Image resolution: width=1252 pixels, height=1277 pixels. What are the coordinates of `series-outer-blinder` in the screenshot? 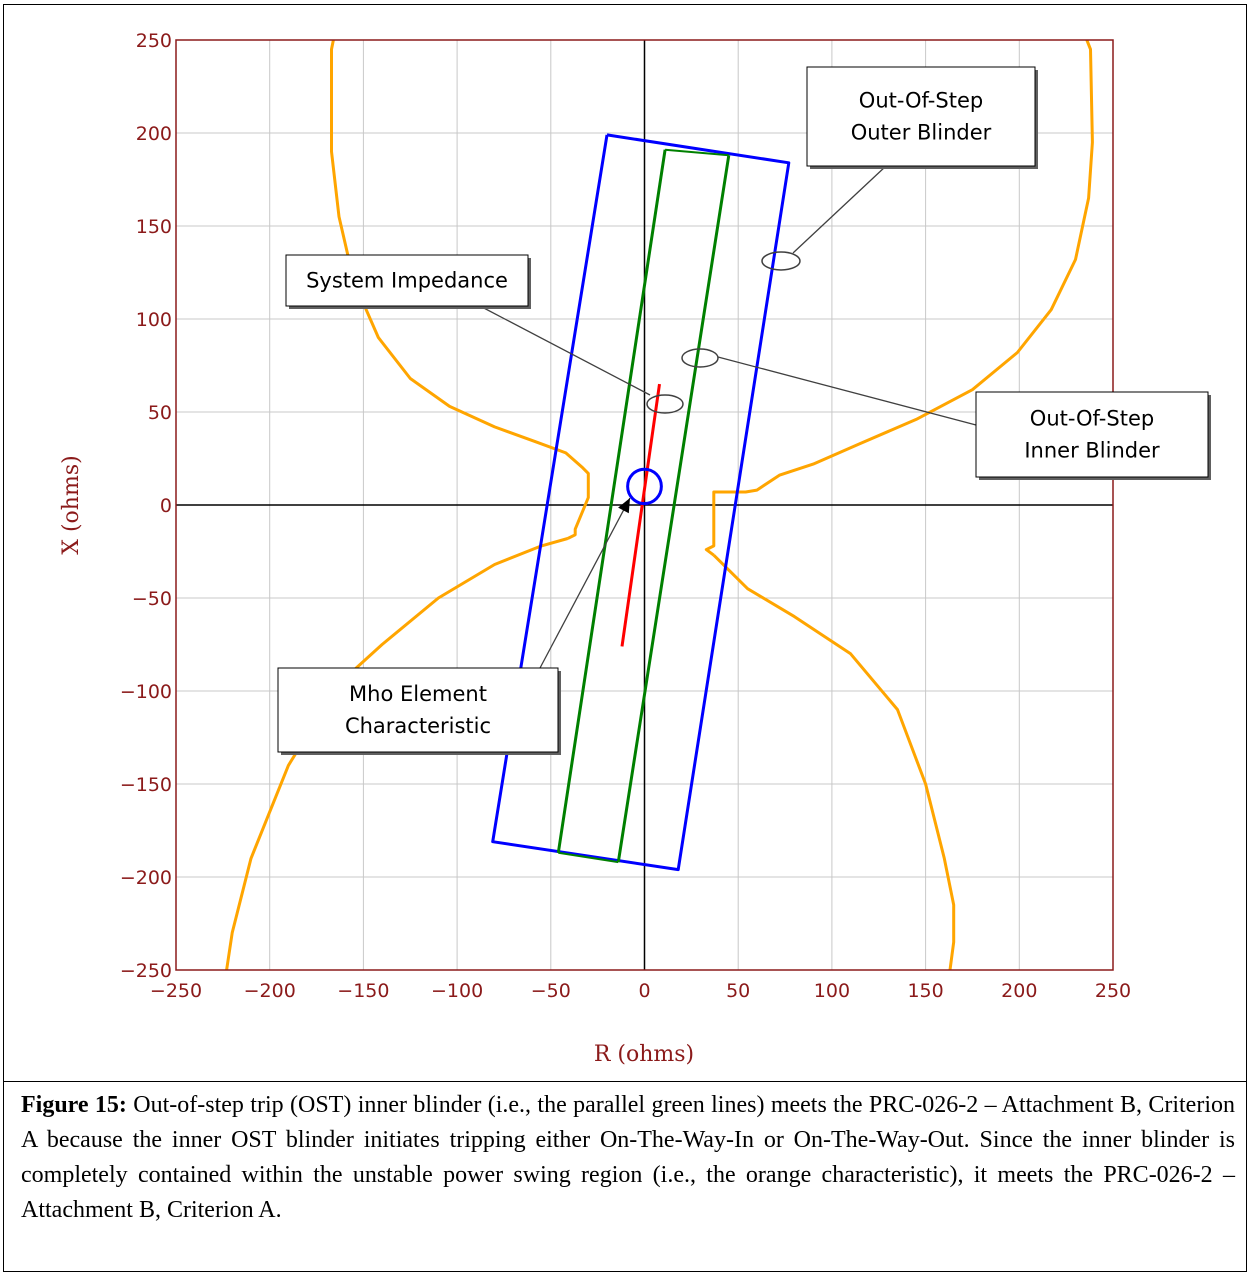 It's located at (641, 502).